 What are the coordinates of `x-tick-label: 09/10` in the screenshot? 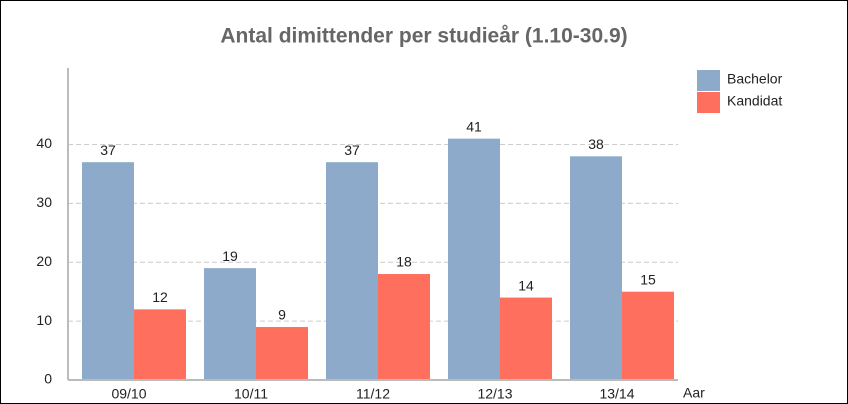 It's located at (128, 394).